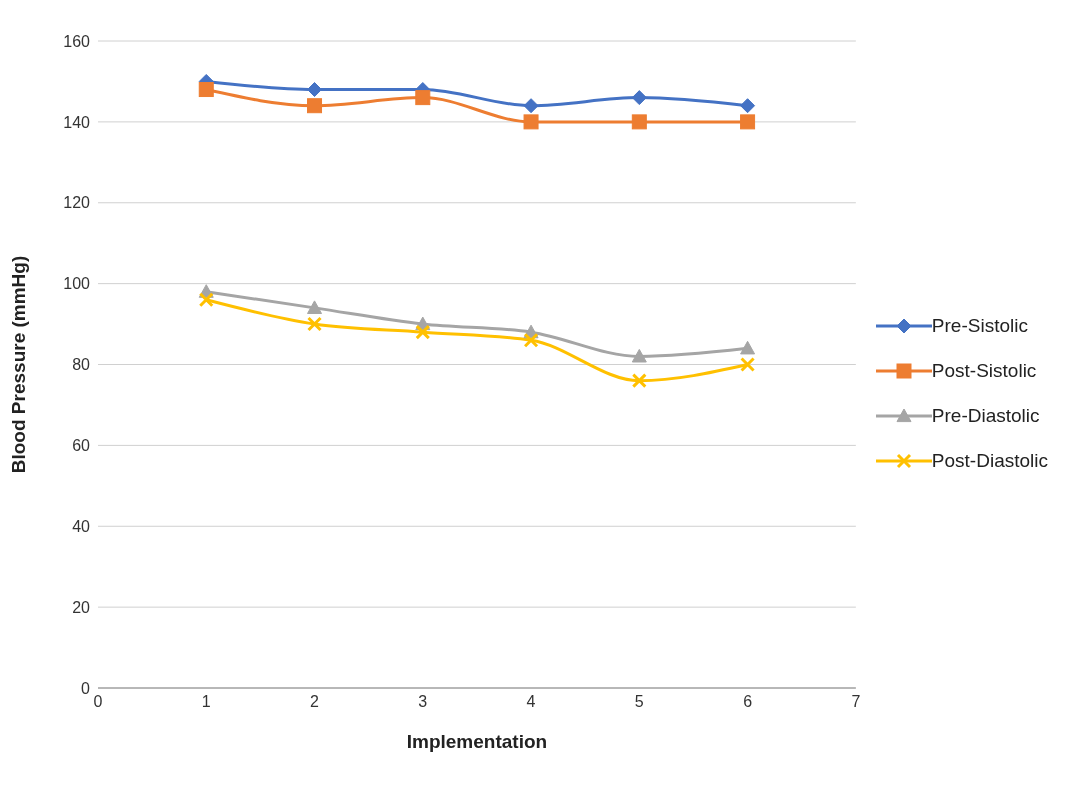 The width and height of the screenshot is (1067, 791). I want to click on y-tick-label: 80, so click(81, 365).